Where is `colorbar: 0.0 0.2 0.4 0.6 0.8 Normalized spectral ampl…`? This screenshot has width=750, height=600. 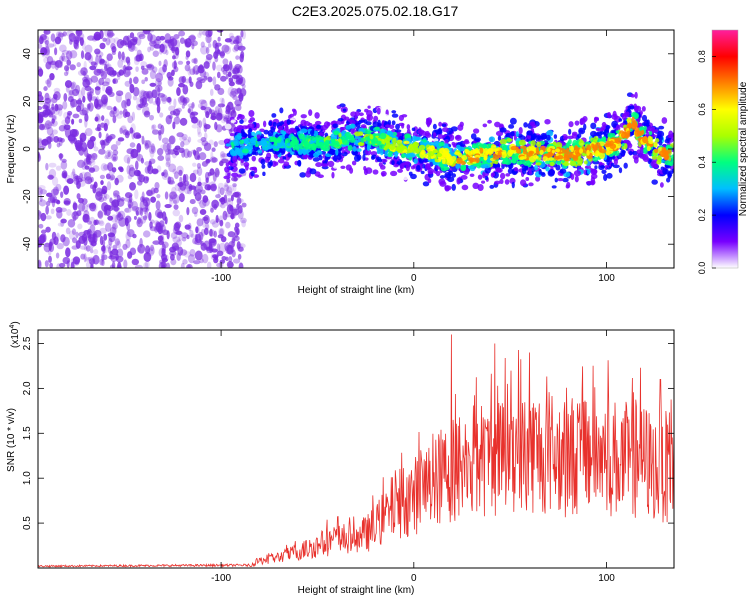
colorbar: 0.0 0.2 0.4 0.6 0.8 Normalized spectral ampl… is located at coordinates (723, 151).